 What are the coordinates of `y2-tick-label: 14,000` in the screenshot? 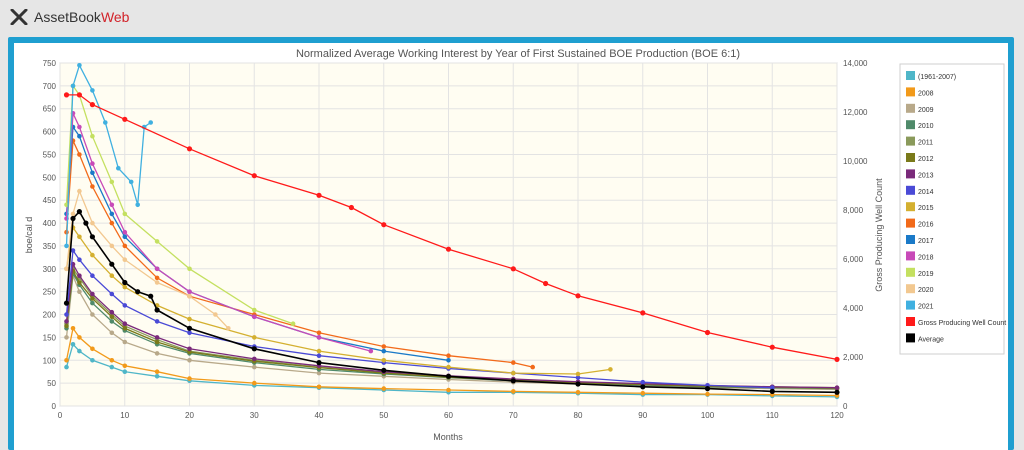 It's located at (855, 63).